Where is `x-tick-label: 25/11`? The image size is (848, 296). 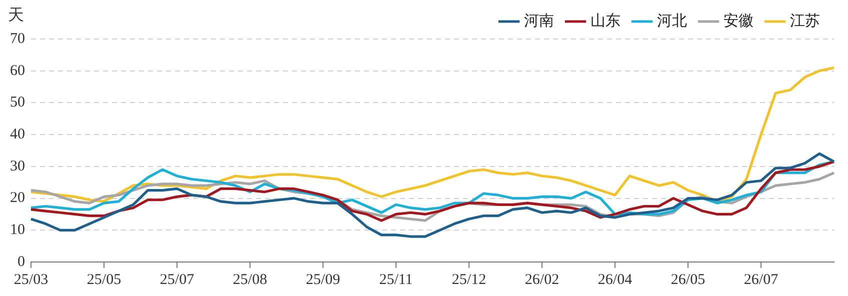 x-tick-label: 25/11 is located at coordinates (396, 280).